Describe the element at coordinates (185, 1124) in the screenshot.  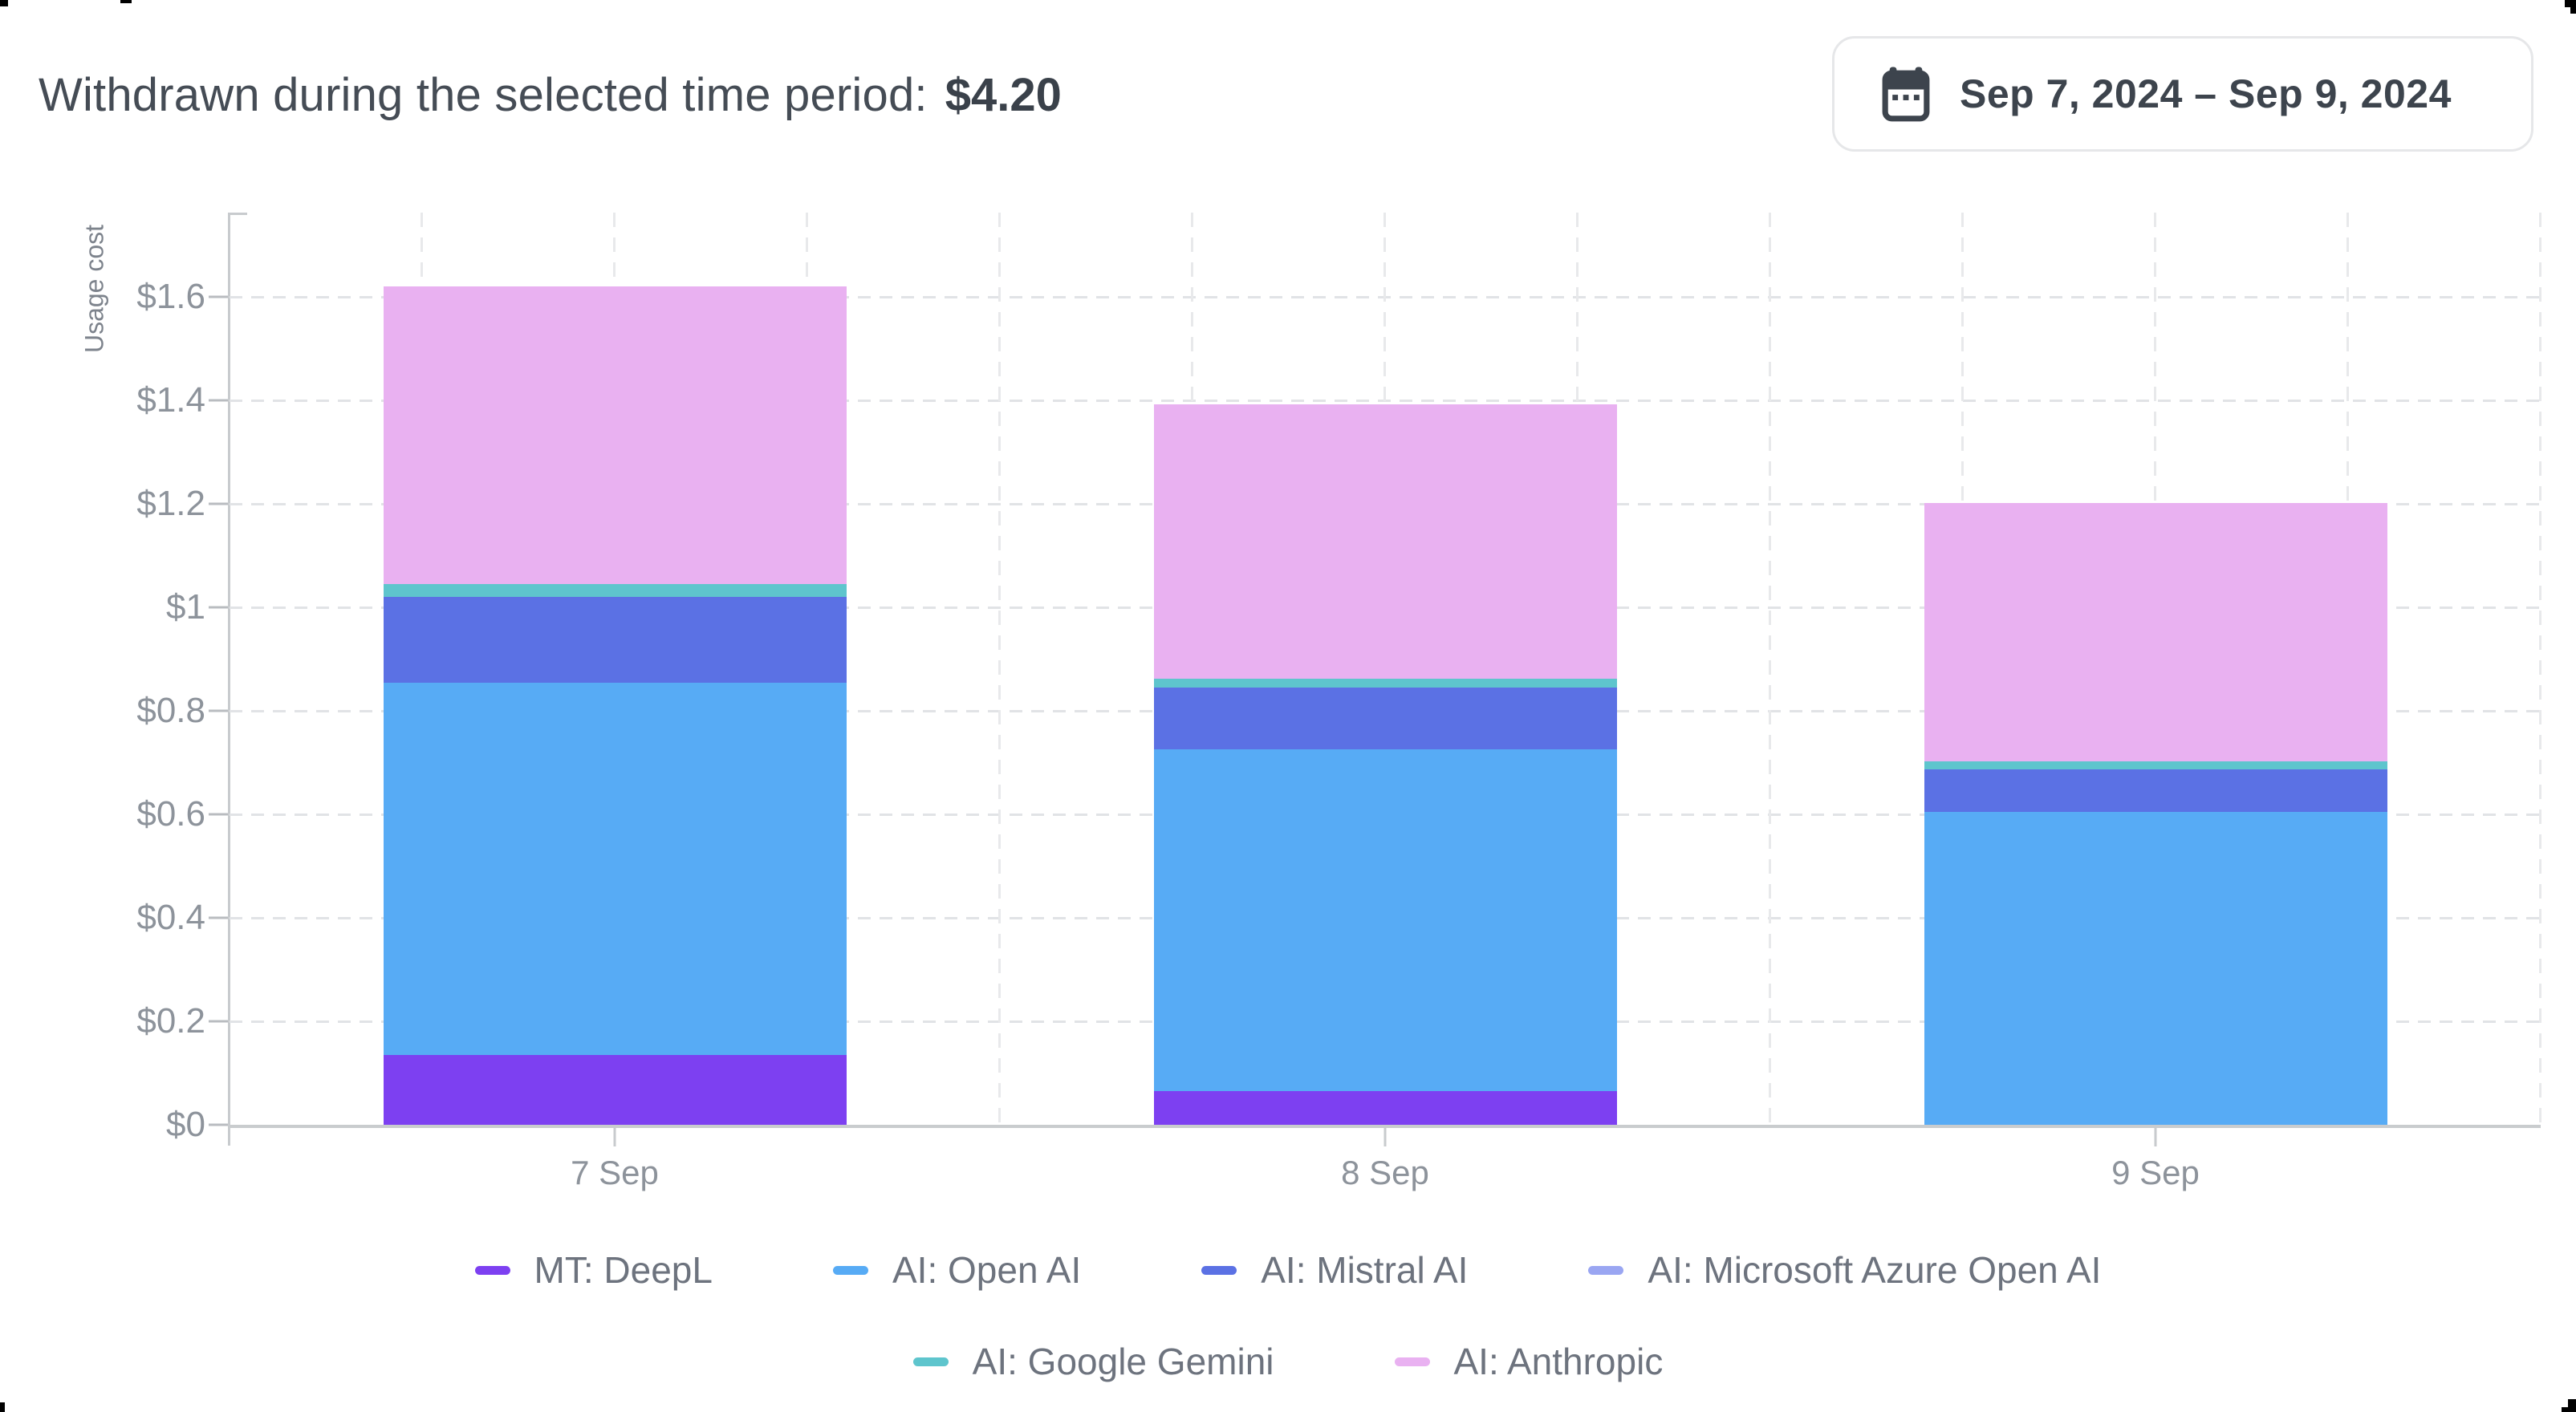
I see `y-tick-label: $0` at that location.